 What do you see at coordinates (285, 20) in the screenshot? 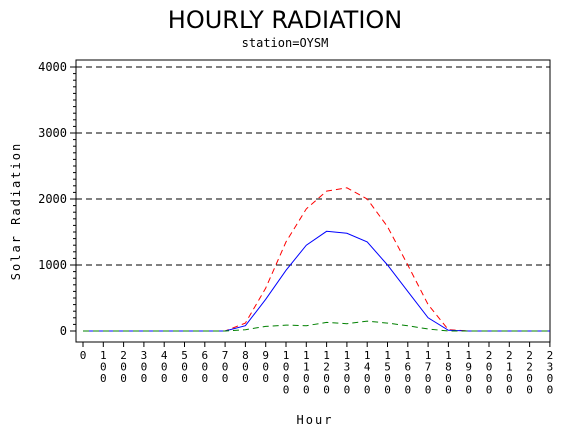
I see `chart-title: HOURLY RADIATION` at bounding box center [285, 20].